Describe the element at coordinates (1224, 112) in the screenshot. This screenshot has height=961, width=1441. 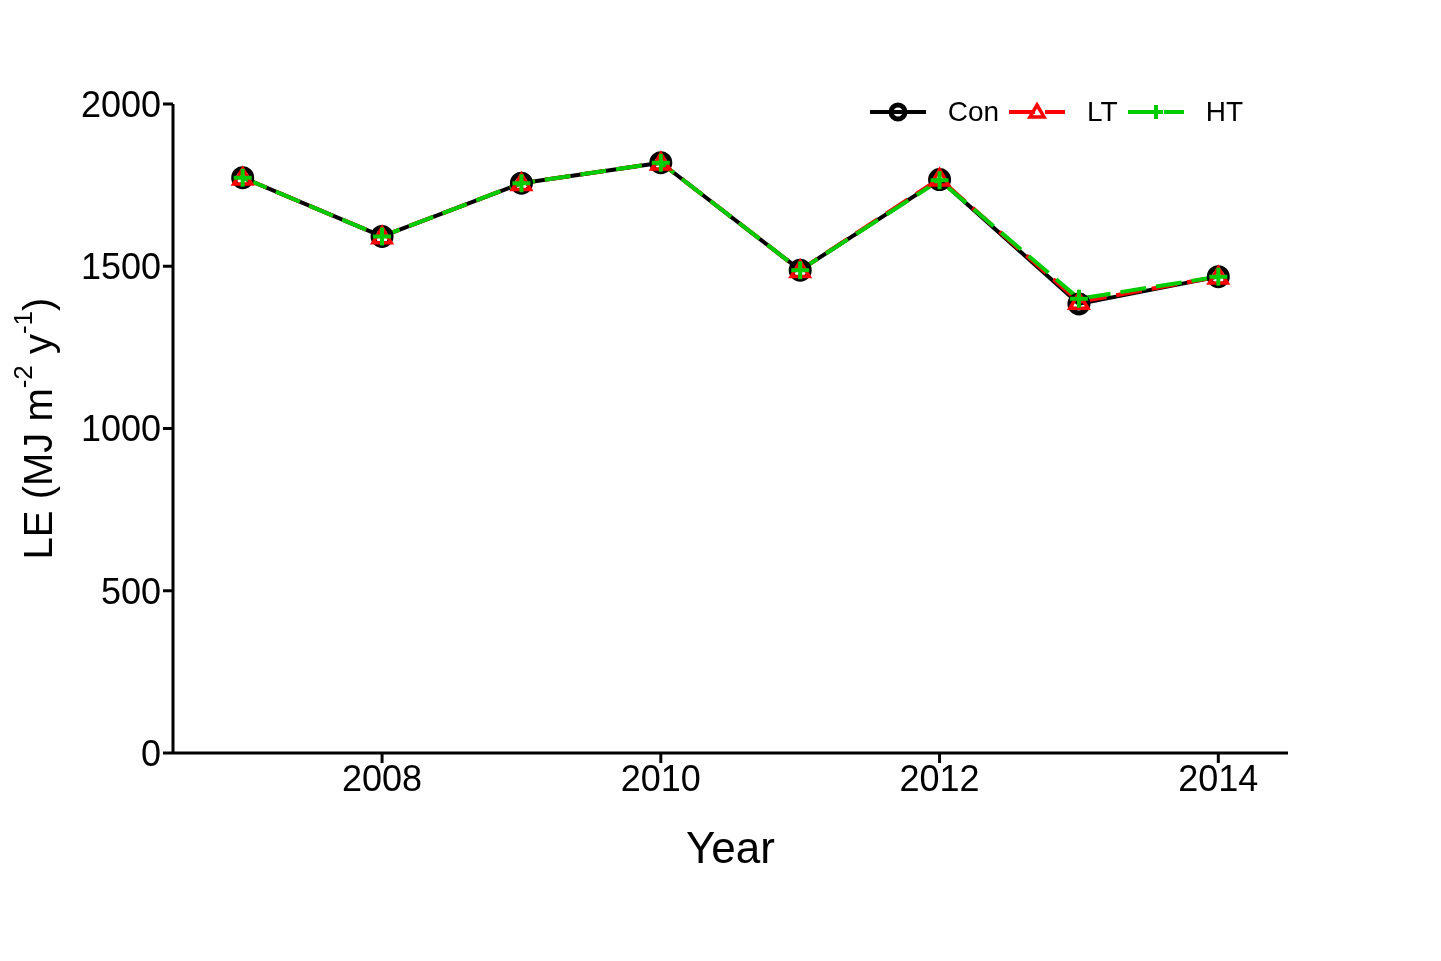
I see `legend-label: HT` at that location.